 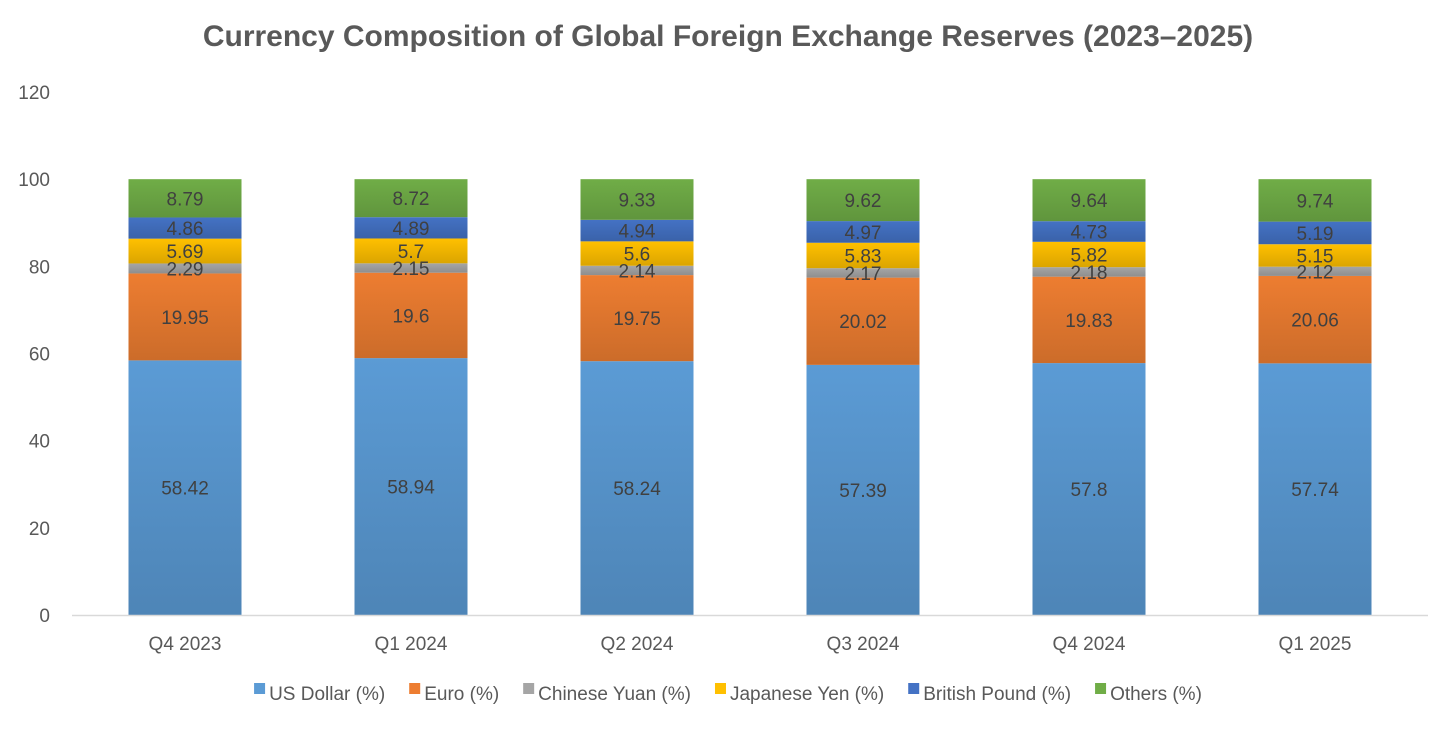 I want to click on data-label-us-dollar: 58.94, so click(x=411, y=488).